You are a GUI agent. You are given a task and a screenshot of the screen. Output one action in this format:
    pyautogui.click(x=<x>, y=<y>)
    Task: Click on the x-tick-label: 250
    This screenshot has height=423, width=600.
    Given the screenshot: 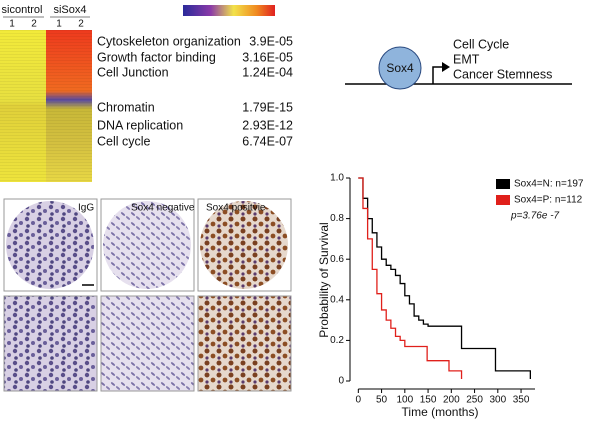 What is the action you would take?
    pyautogui.click(x=474, y=400)
    